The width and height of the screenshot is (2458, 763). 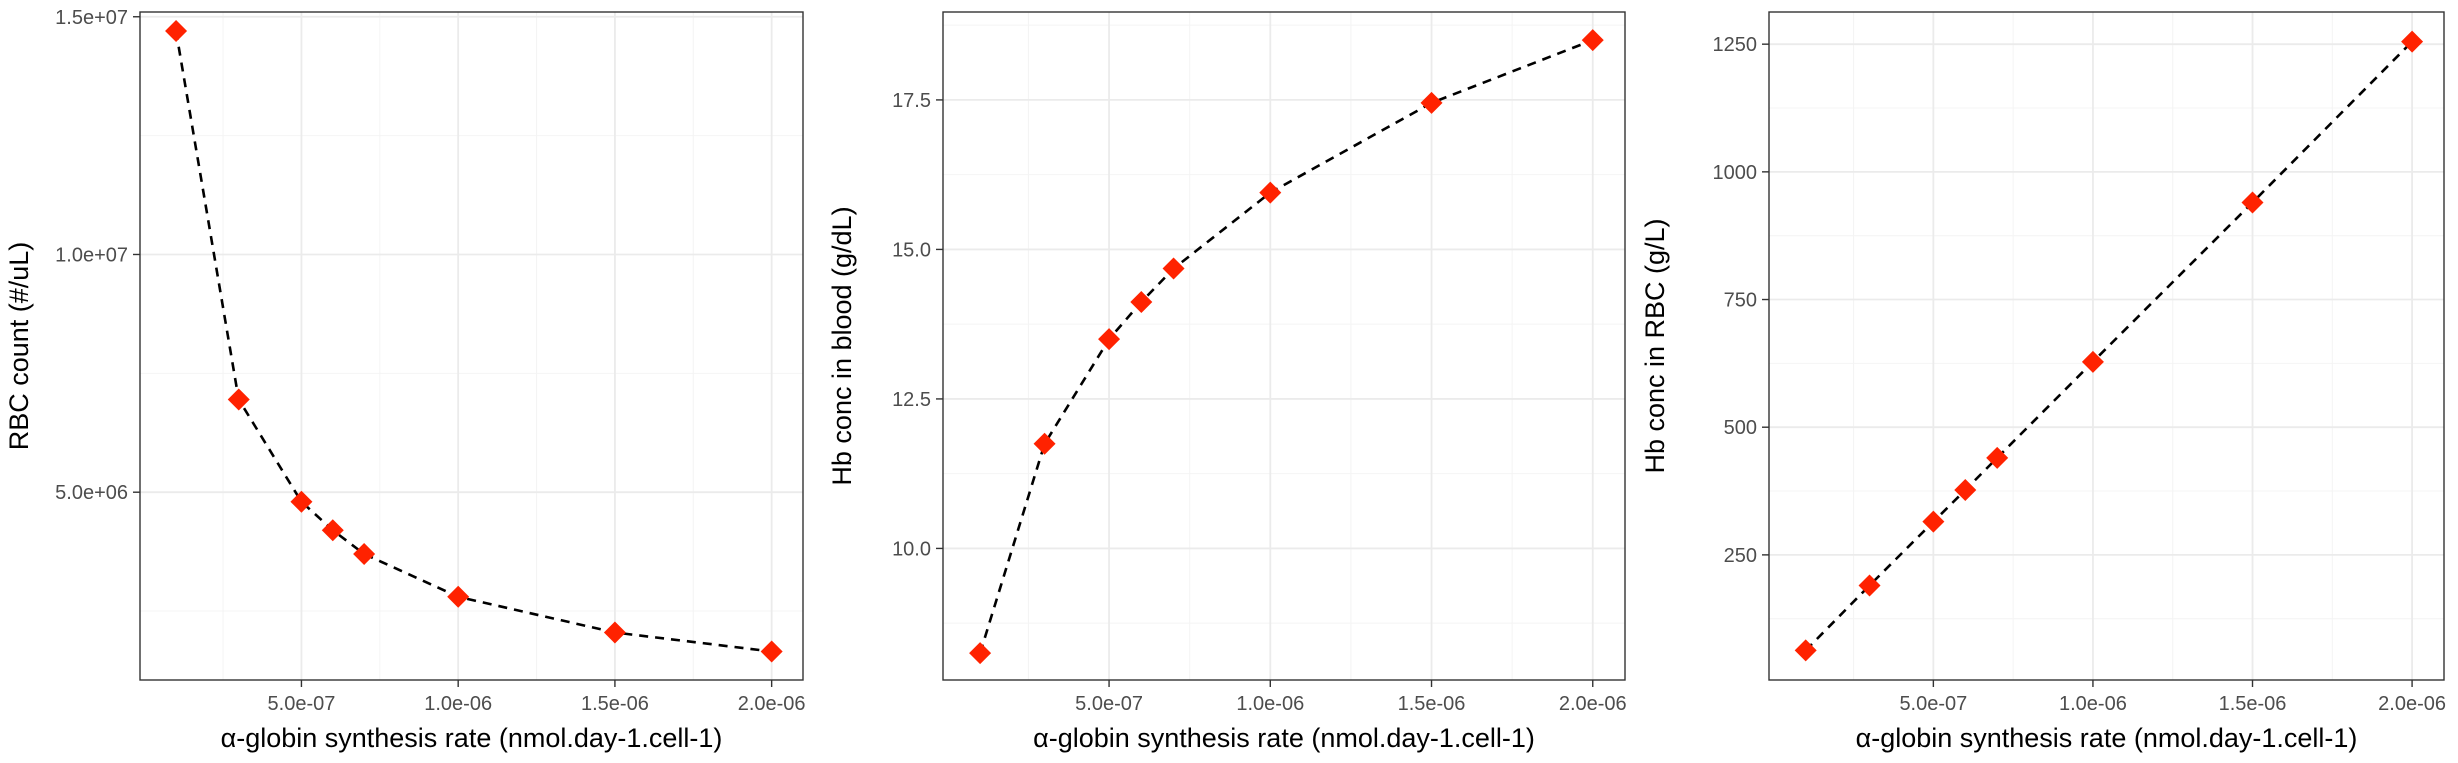 I want to click on y-tick-label: 1250, so click(x=1735, y=45).